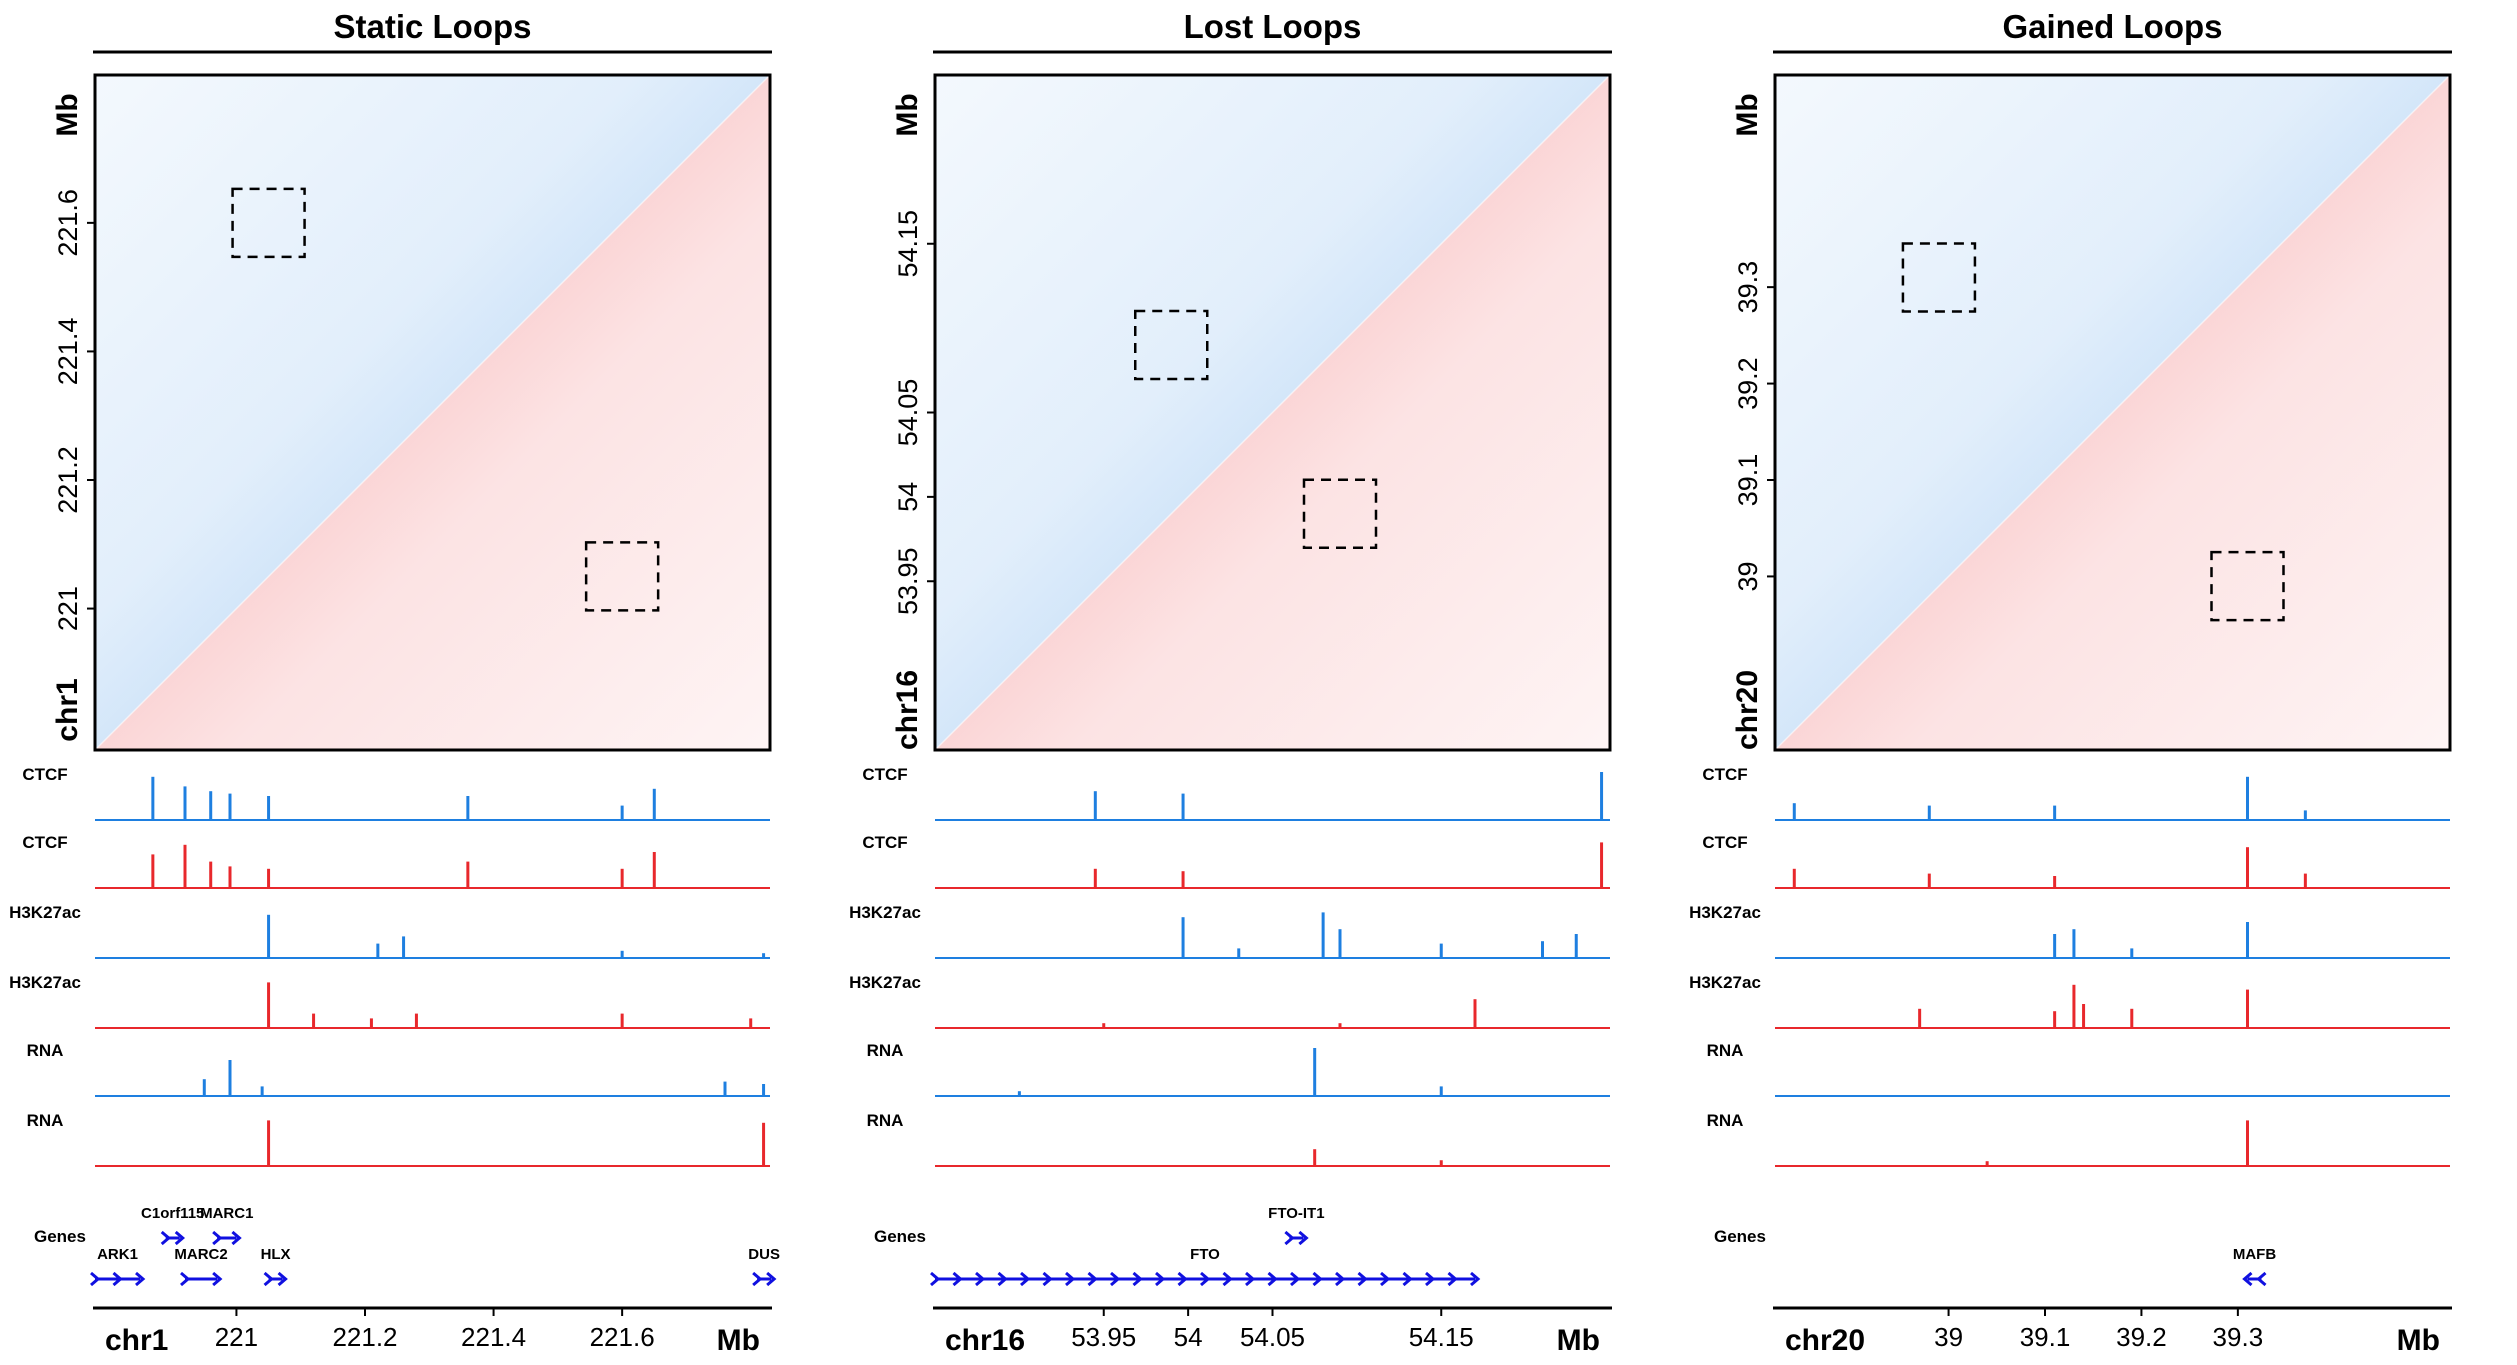  I want to click on y-axis-chrom: chr1, so click(67, 709).